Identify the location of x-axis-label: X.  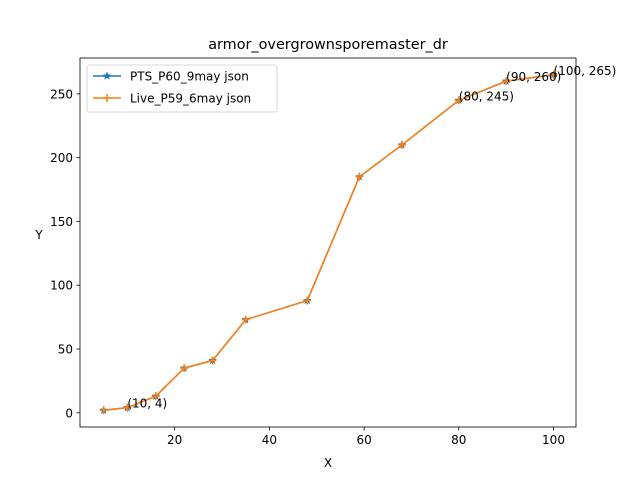
(328, 463).